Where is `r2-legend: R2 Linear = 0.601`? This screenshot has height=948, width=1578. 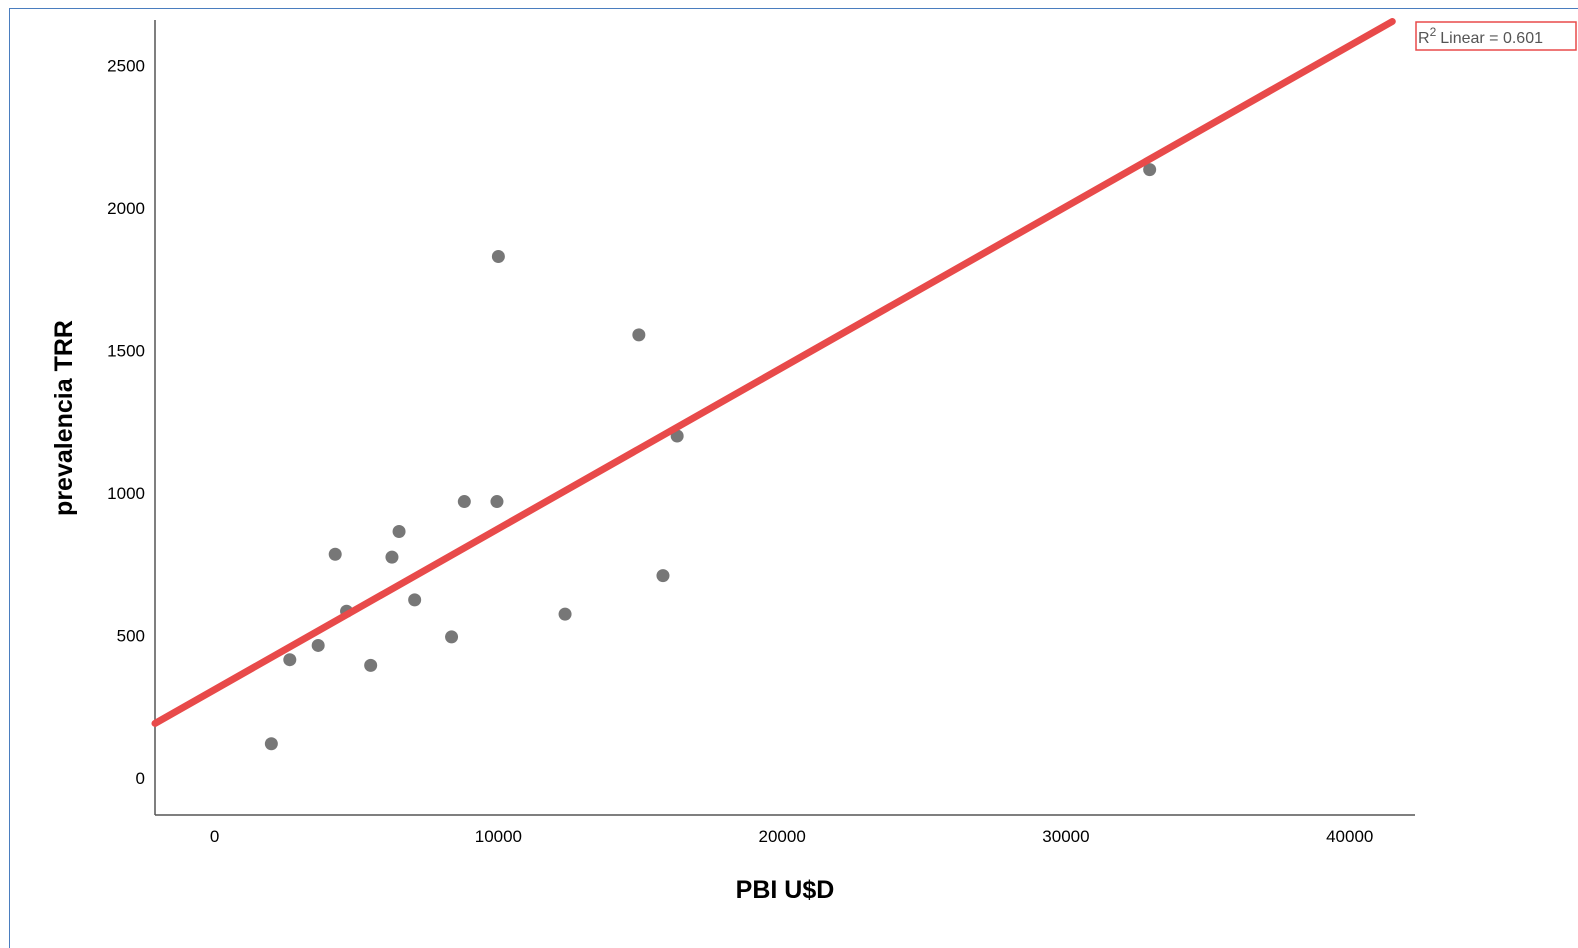
r2-legend: R2 Linear = 0.601 is located at coordinates (1496, 36).